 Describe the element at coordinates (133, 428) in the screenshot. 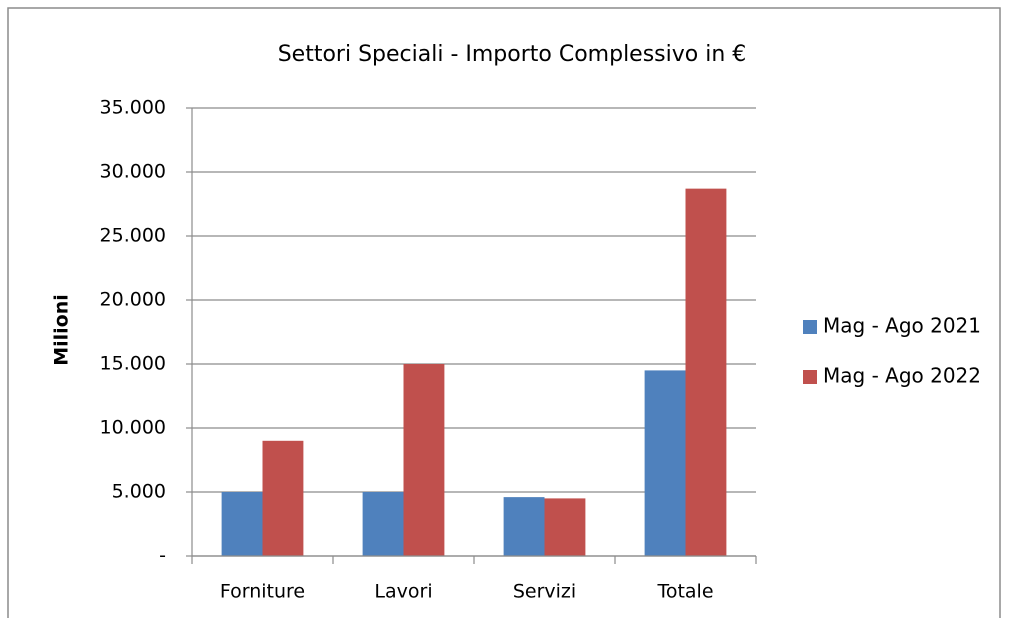

I see `y-tick-label: 10.000` at that location.